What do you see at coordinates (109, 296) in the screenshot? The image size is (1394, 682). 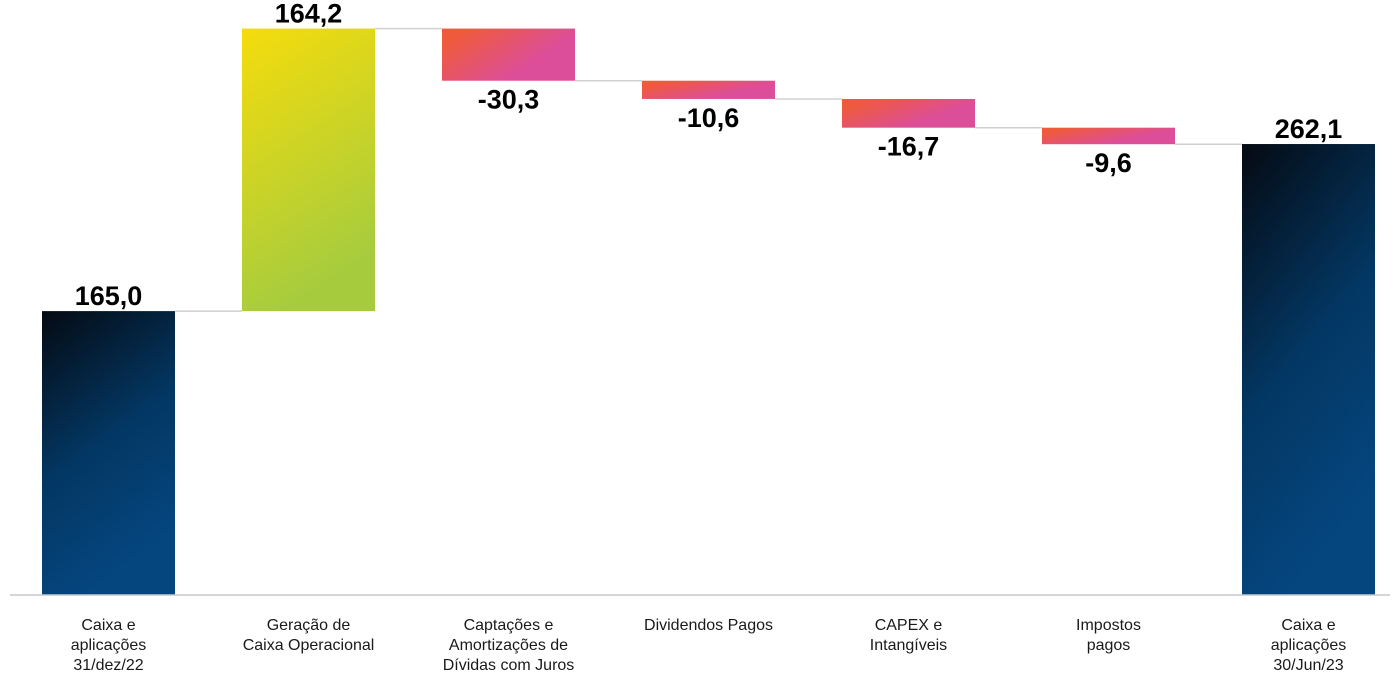 I see `value-label-0: 165,0` at bounding box center [109, 296].